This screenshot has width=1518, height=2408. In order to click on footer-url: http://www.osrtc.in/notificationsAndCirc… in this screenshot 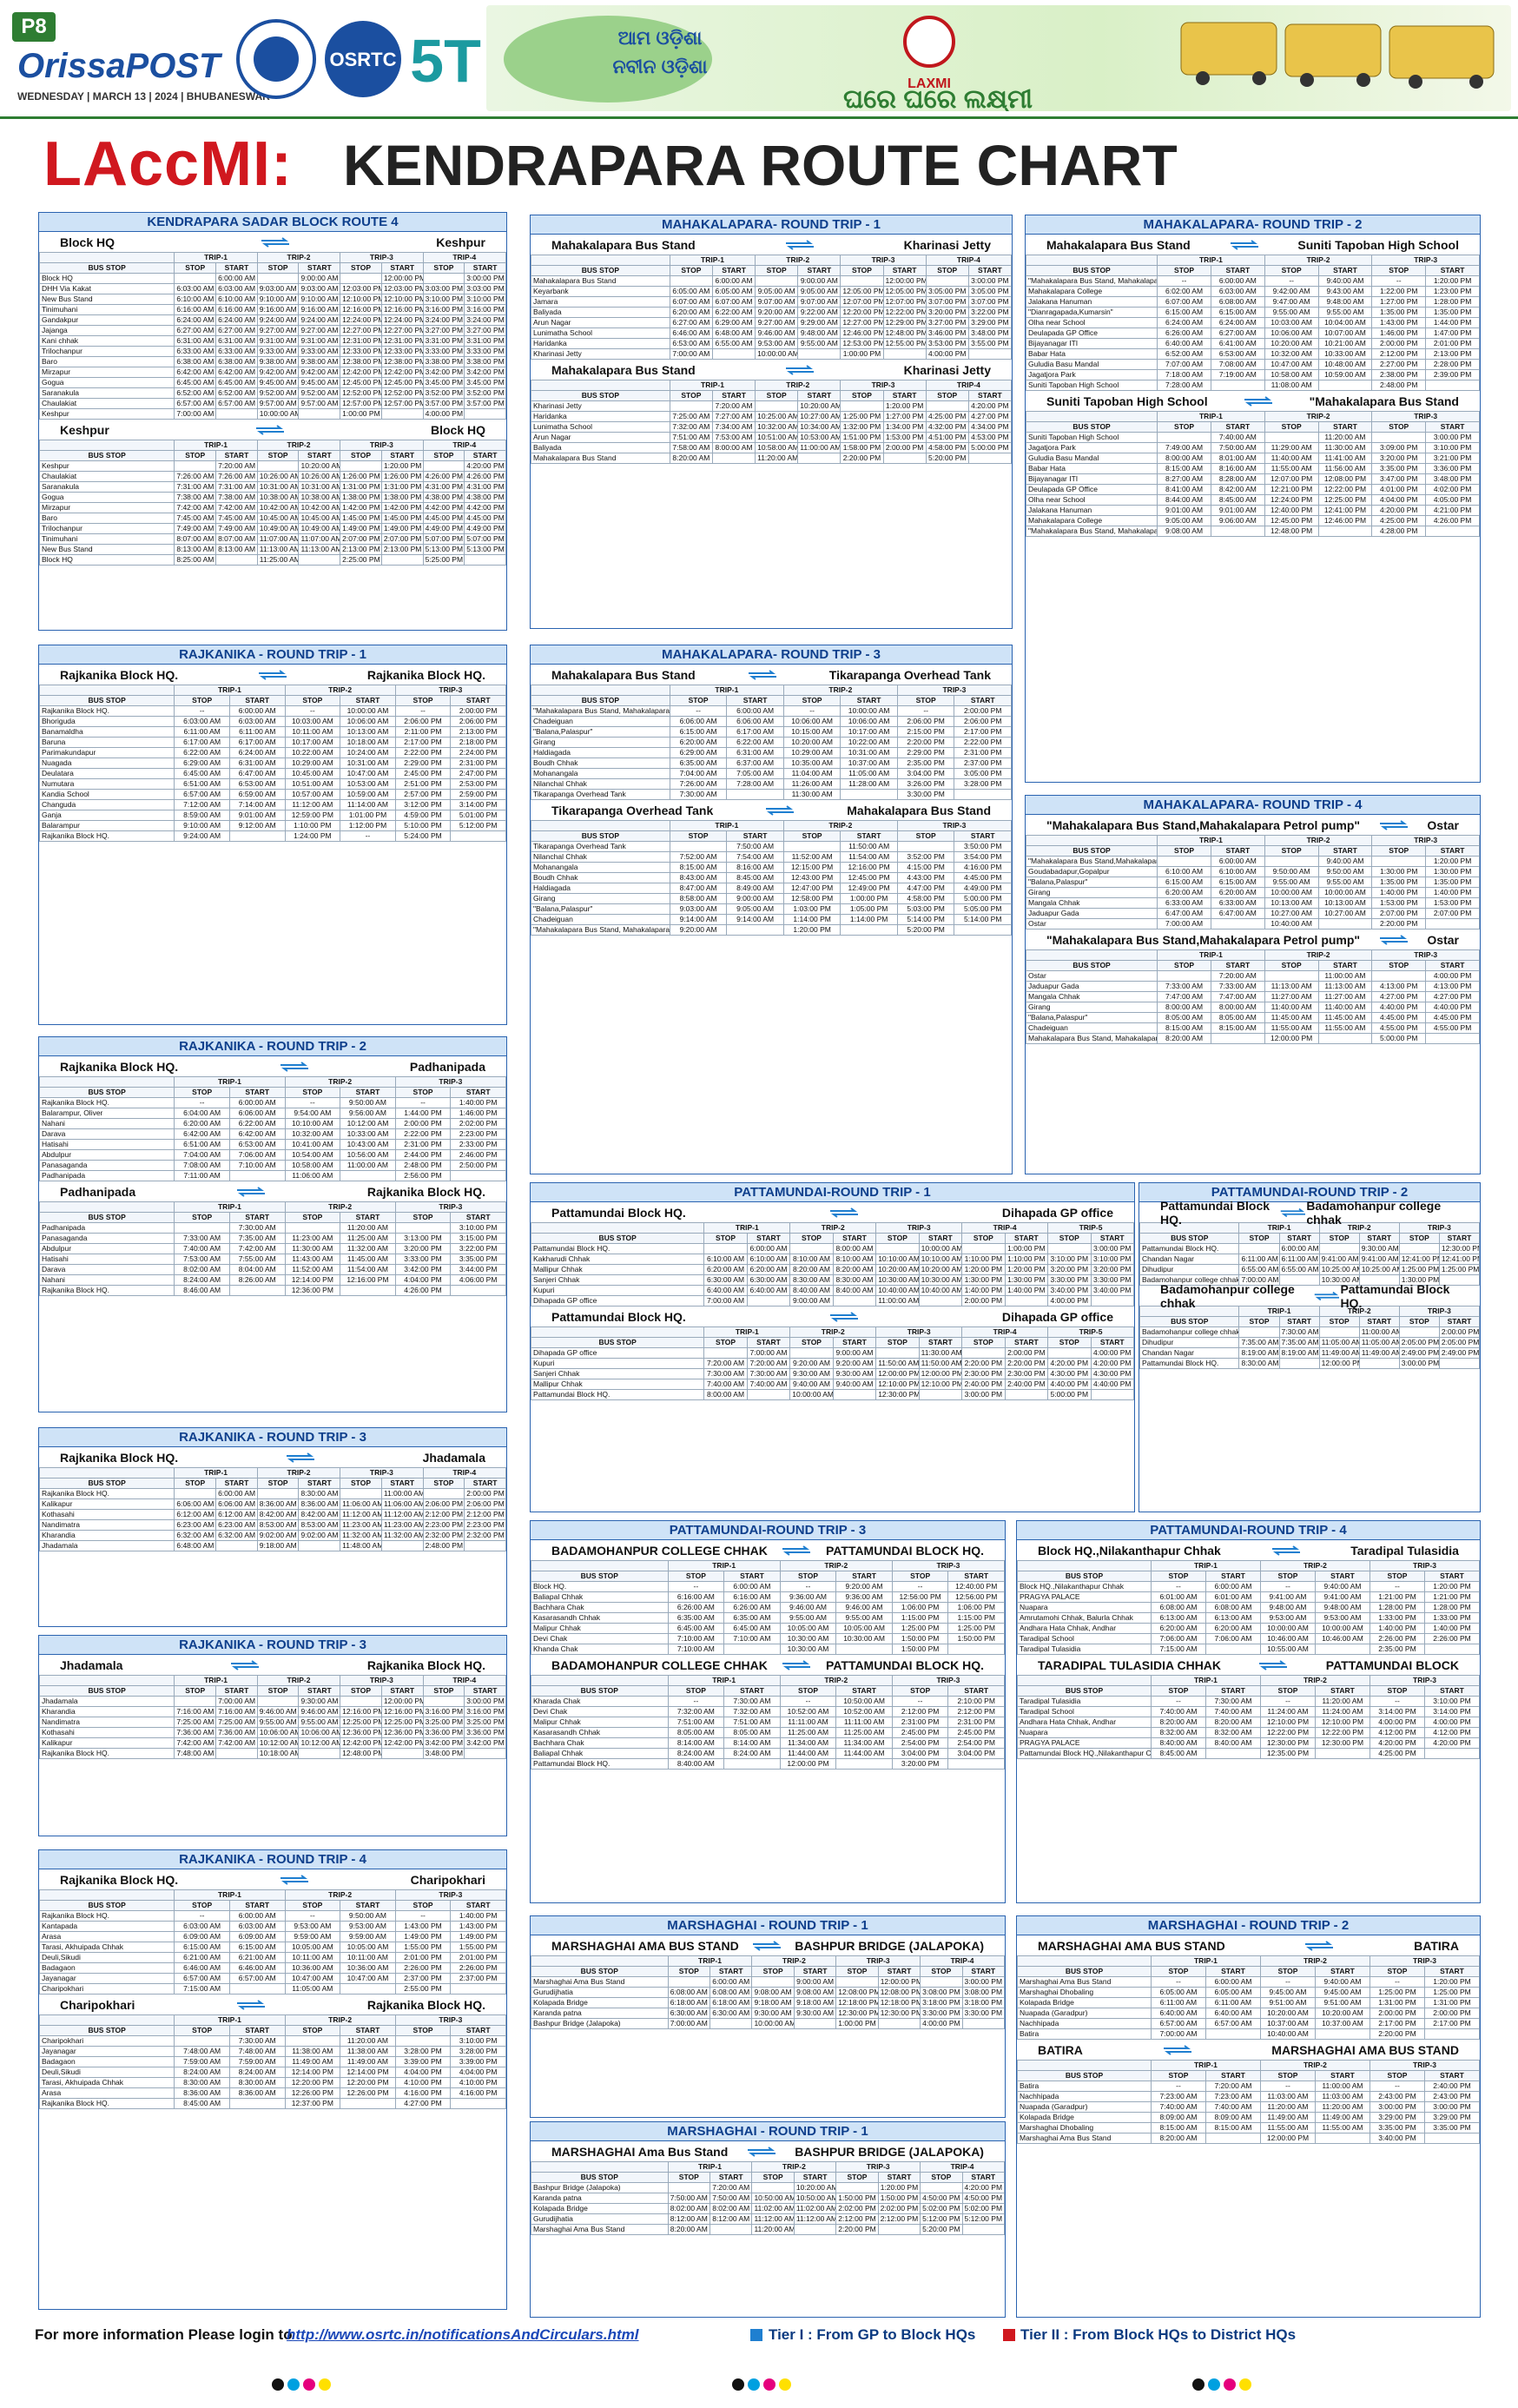, I will do `click(463, 2334)`.